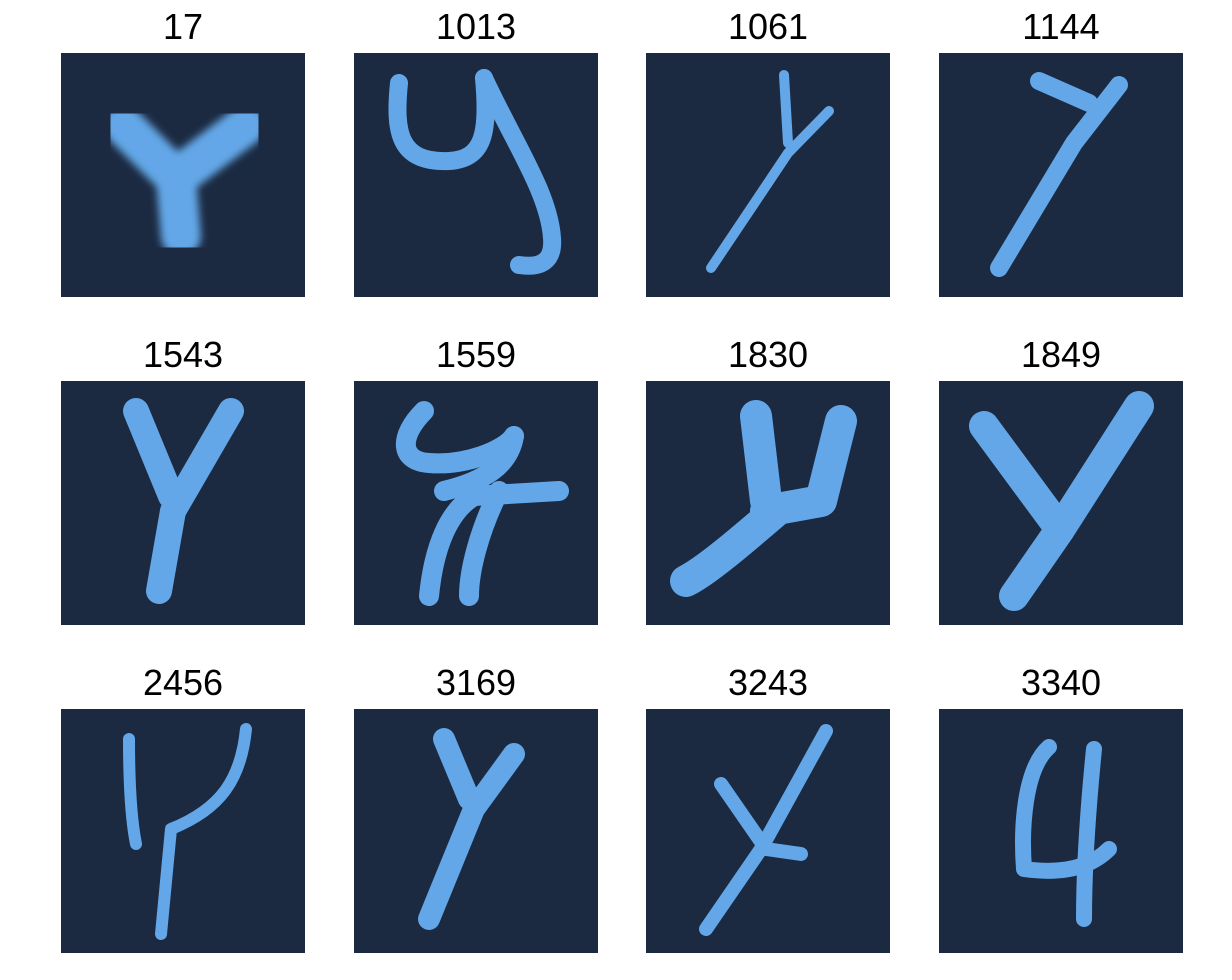 The width and height of the screenshot is (1232, 980). Describe the element at coordinates (768, 682) in the screenshot. I see `sample-label: 3243` at that location.